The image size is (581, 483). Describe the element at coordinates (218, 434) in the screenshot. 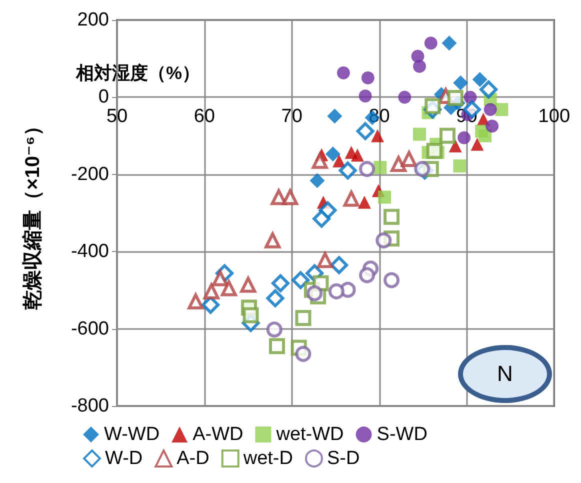

I see `legend-label: A-WD` at that location.